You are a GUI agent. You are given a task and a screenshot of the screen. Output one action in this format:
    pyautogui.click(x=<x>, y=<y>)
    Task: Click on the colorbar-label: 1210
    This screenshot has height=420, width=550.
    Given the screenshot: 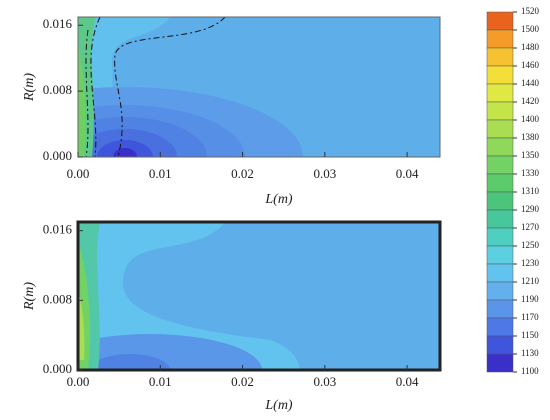 What is the action you would take?
    pyautogui.click(x=530, y=281)
    